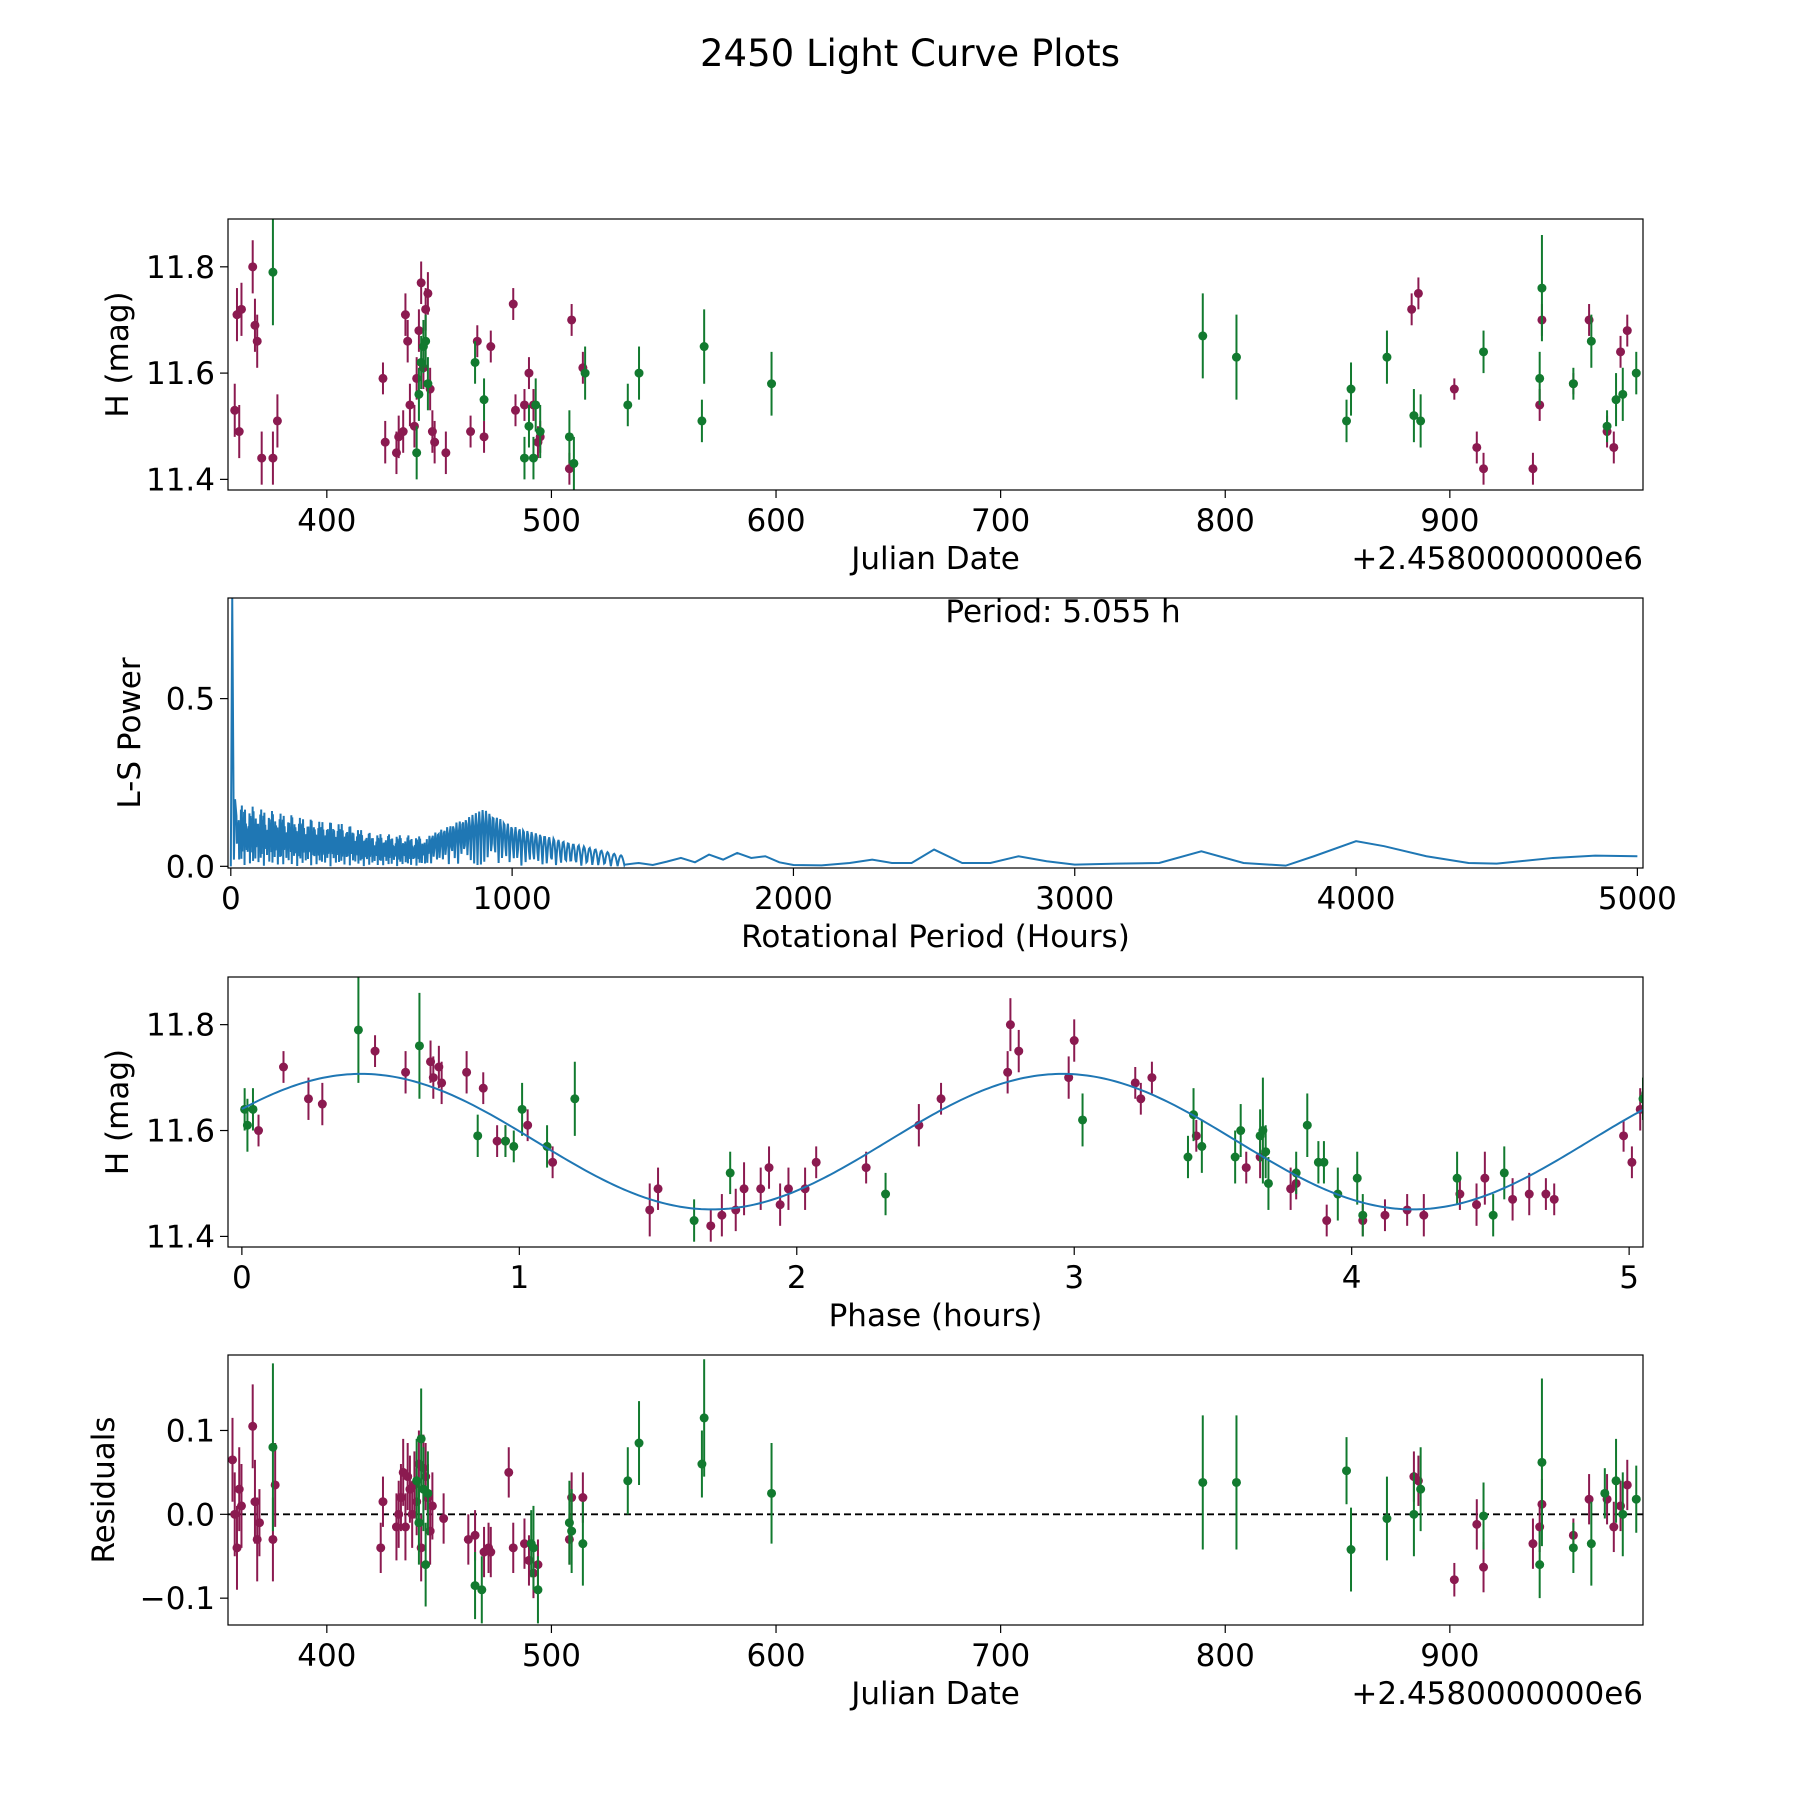 Image resolution: width=1800 pixels, height=1804 pixels. I want to click on x-tick-label: 800, so click(1225, 1656).